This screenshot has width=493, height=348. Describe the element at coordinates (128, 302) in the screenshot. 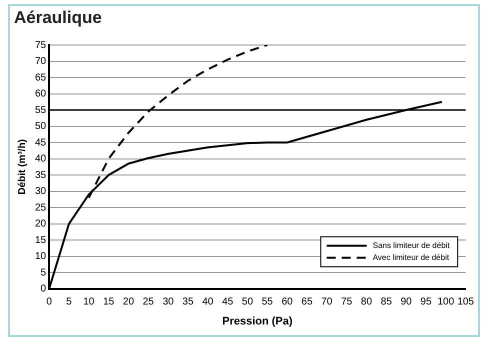

I see `x-tick-label: 20` at that location.